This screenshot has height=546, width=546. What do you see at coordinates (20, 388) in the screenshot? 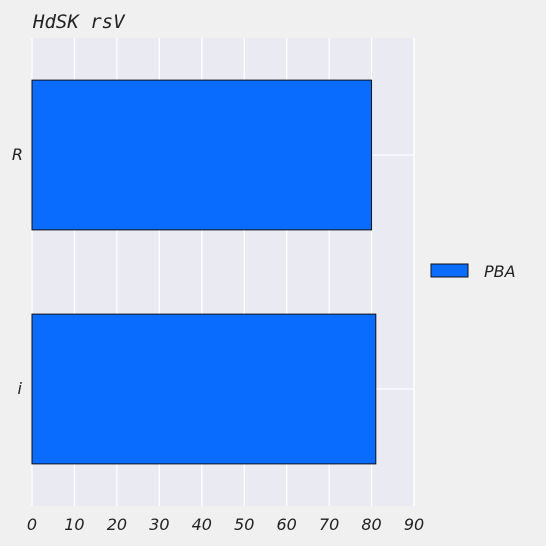
I see `y-tick-label-i: i` at bounding box center [20, 388].